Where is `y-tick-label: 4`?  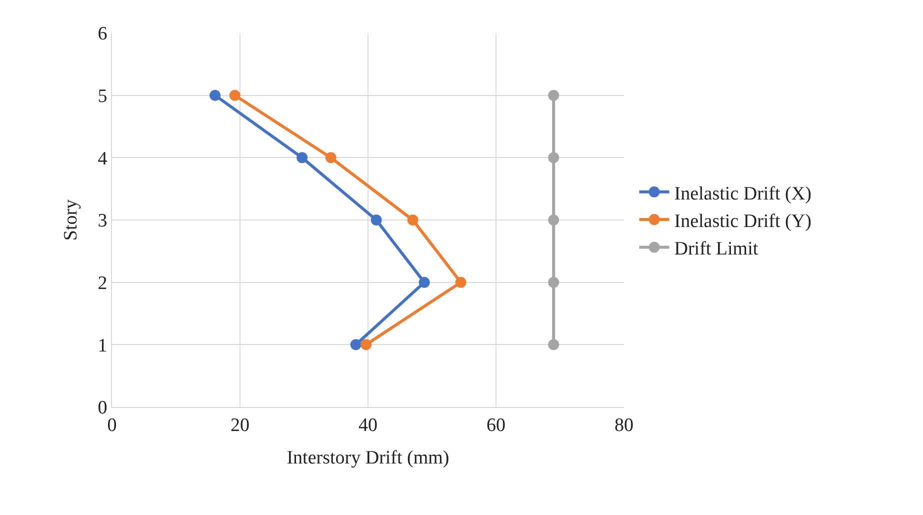
y-tick-label: 4 is located at coordinates (103, 159).